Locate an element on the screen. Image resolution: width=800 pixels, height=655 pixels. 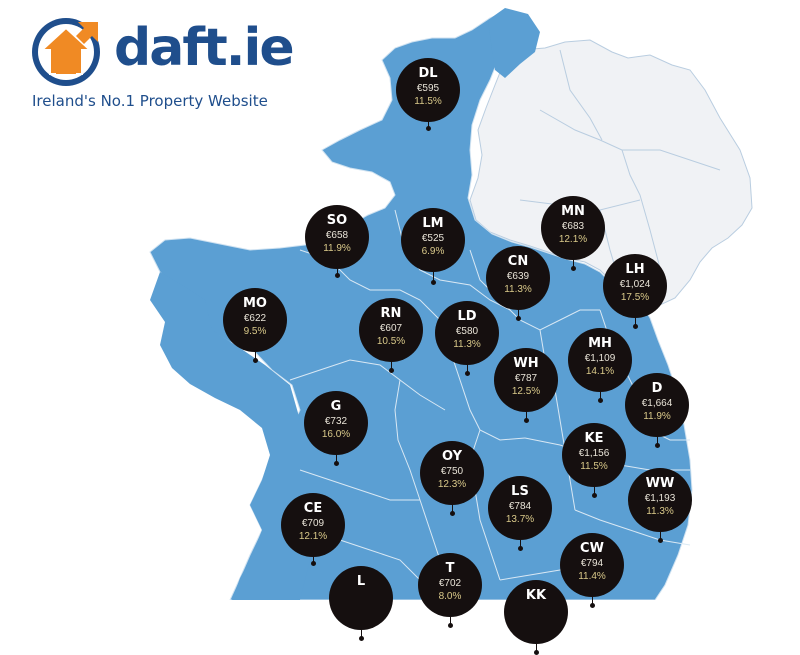
county-marker-cn: CN €639 11.3% is located at coordinates (518, 278).